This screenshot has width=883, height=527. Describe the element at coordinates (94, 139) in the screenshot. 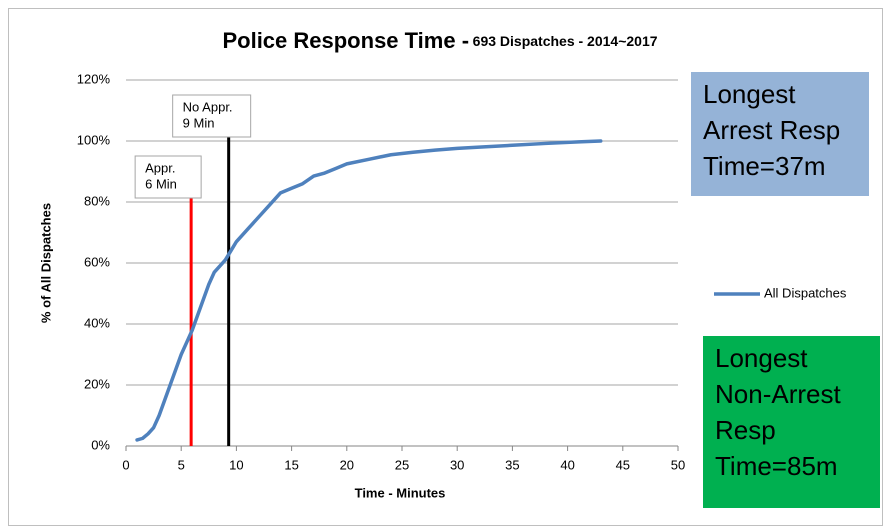

I see `y-tick-label: 100%` at that location.